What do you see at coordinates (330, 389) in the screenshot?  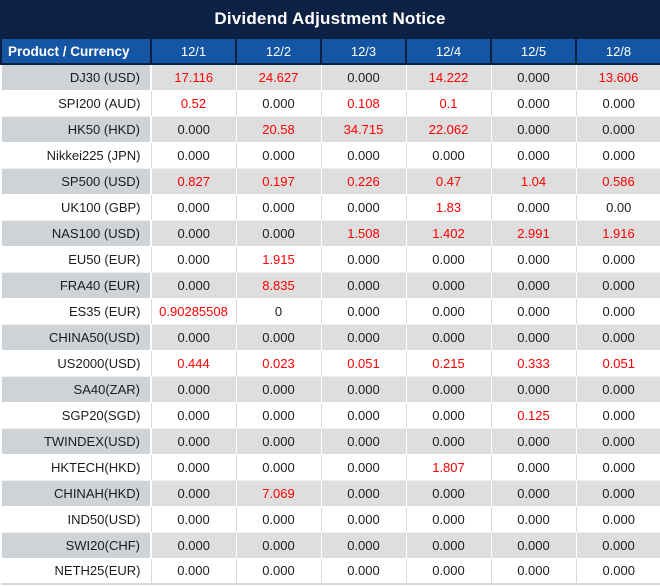 I see `table-row: SA40(ZAR) 0.000 0.000 0.000 0.000 0.000 0.000` at bounding box center [330, 389].